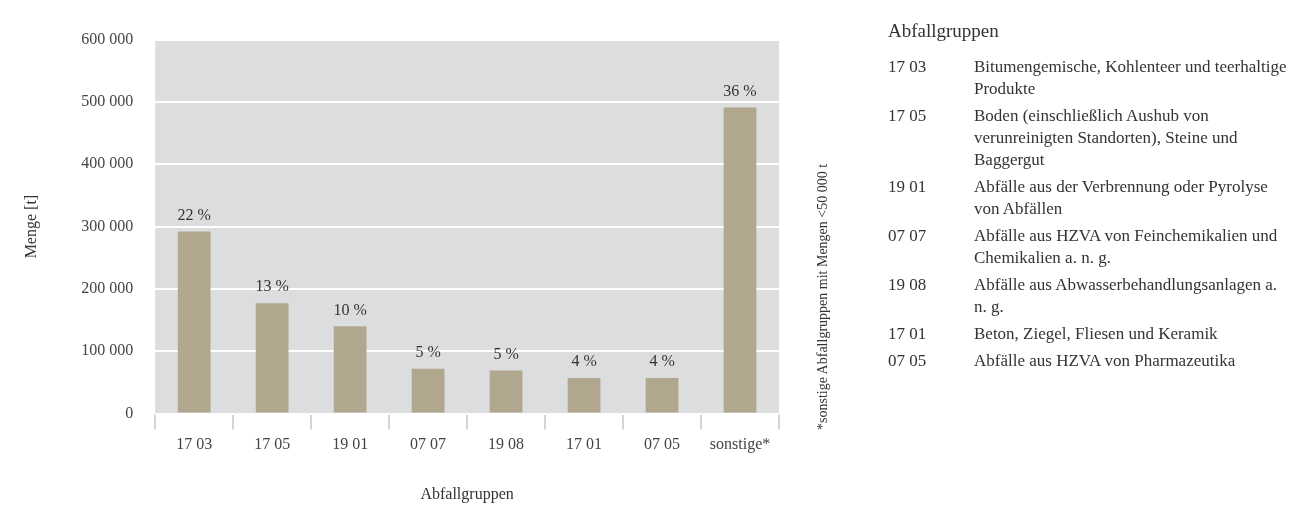 This screenshot has height=509, width=1311. Describe the element at coordinates (944, 31) in the screenshot. I see `text: Abfallgruppen` at that location.